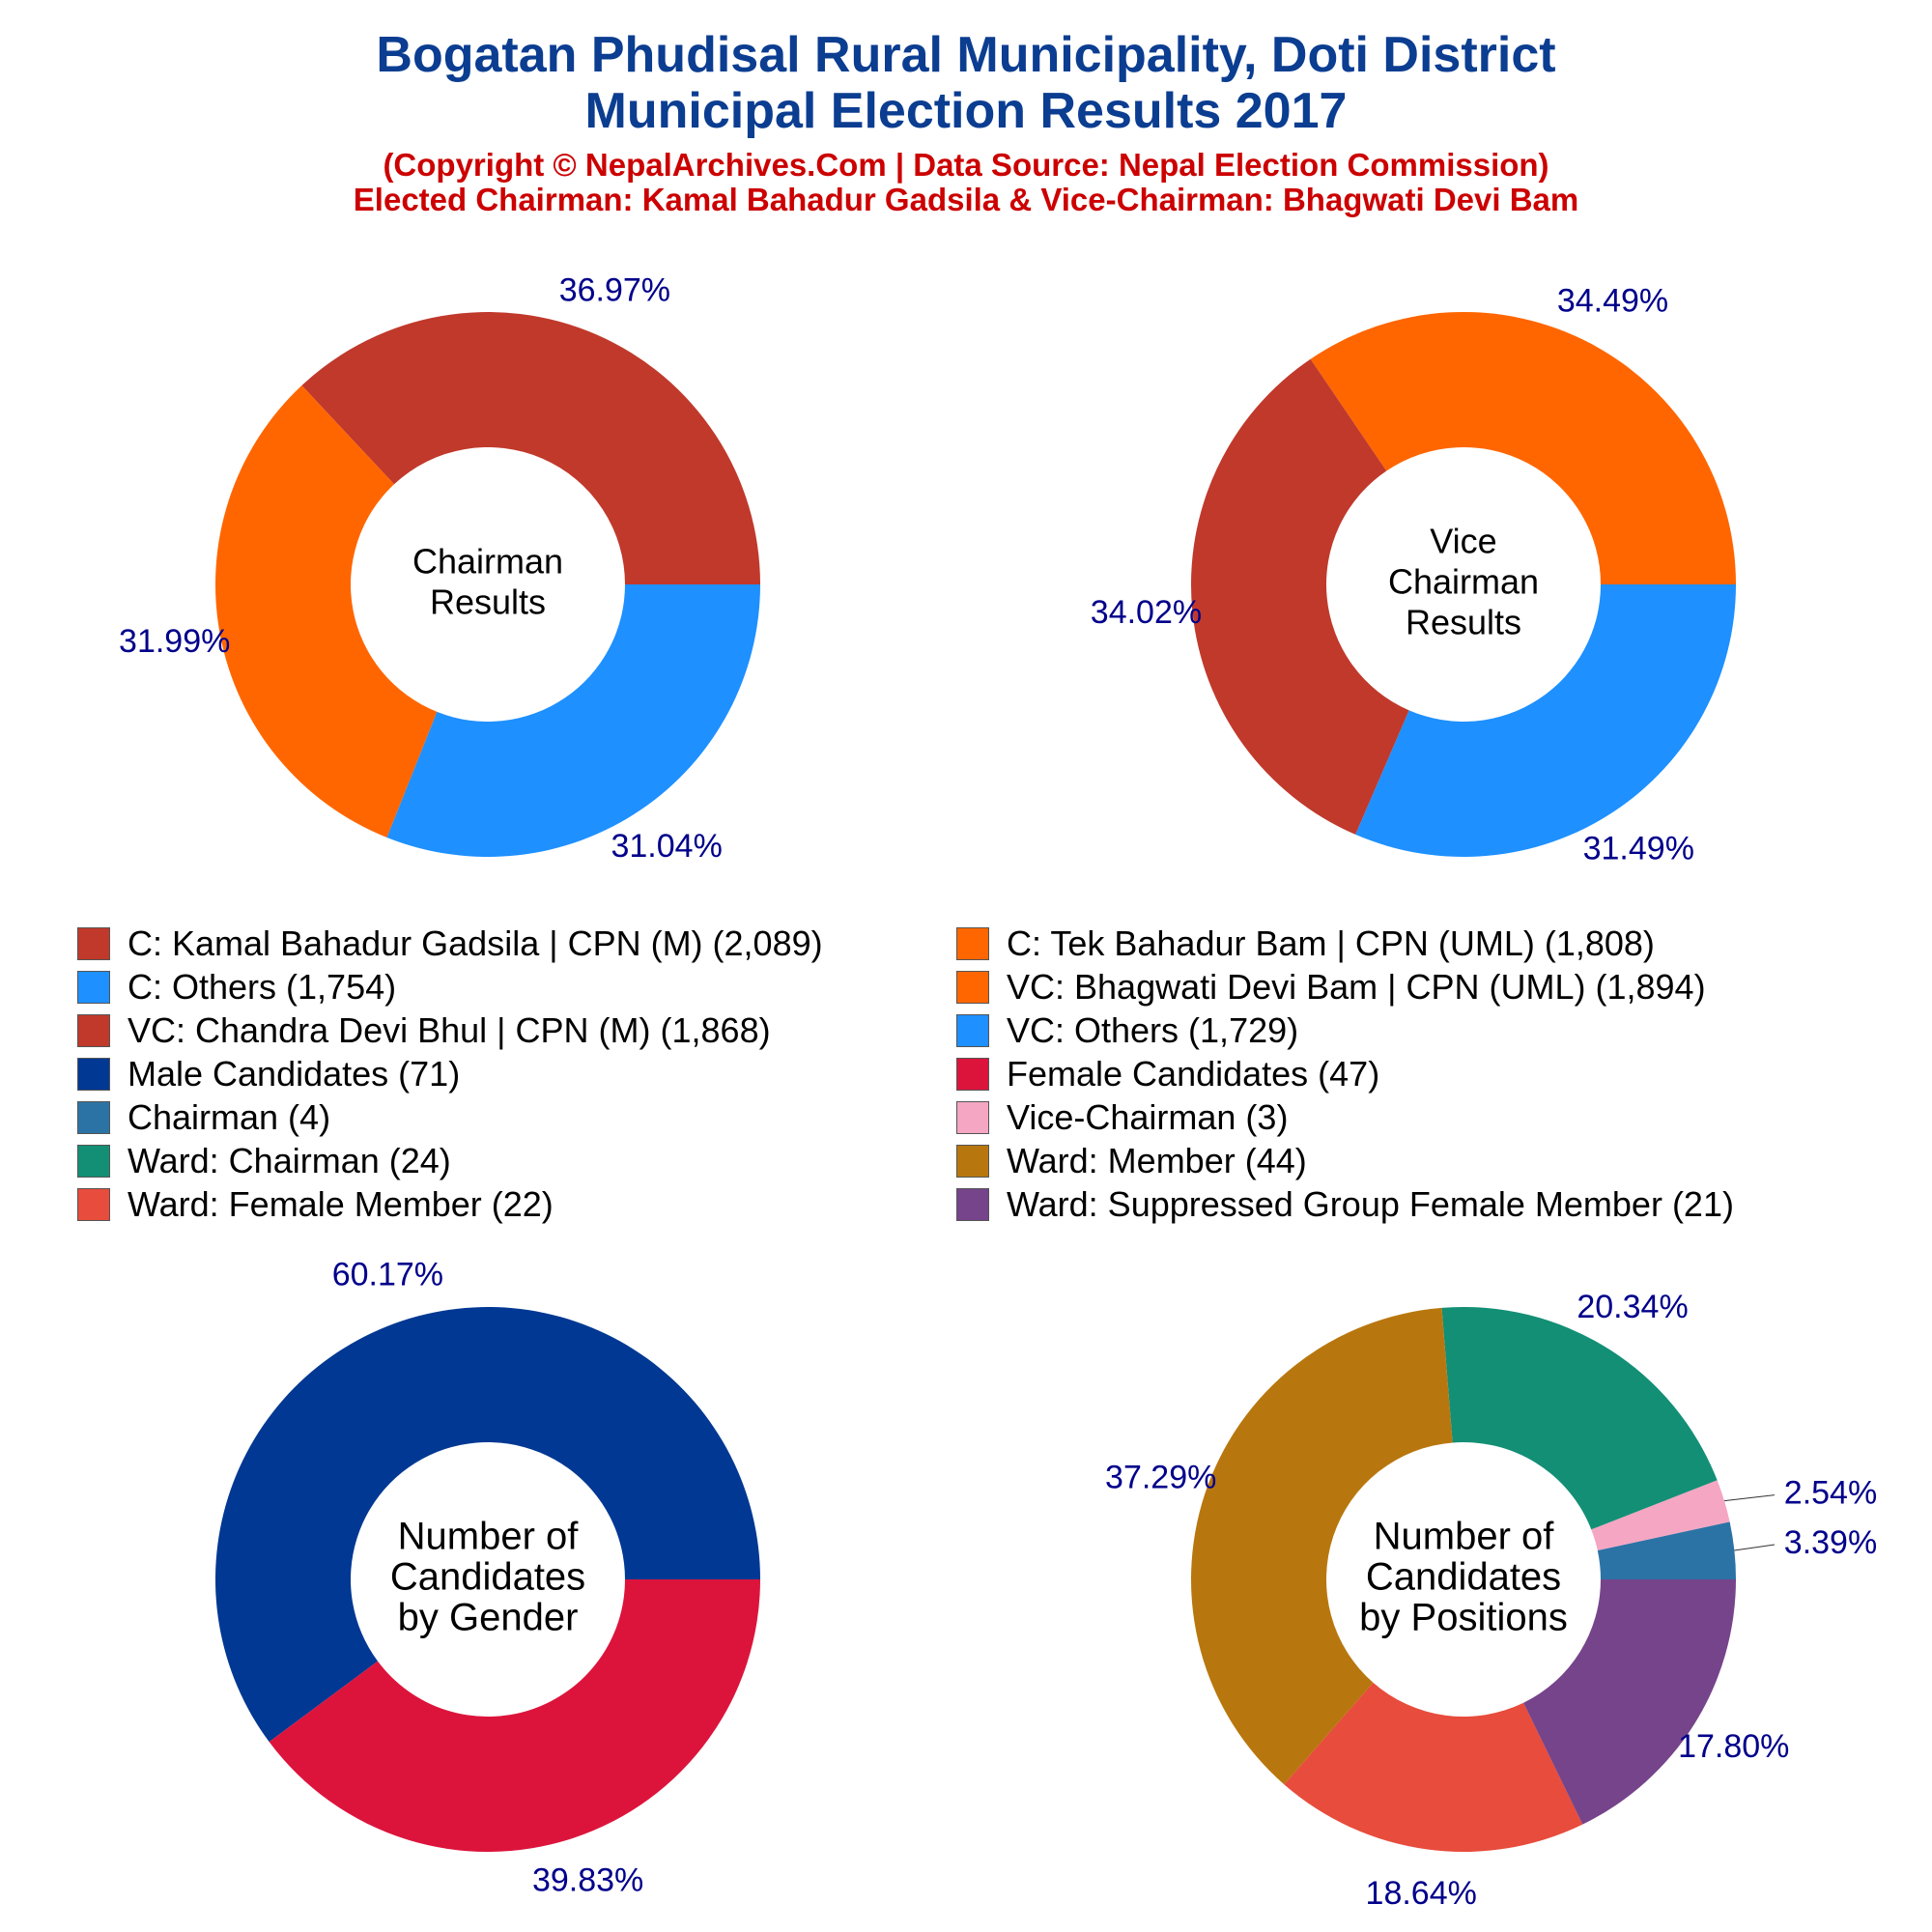 The height and width of the screenshot is (1932, 1932). What do you see at coordinates (1160, 1477) in the screenshot?
I see `percent-label: 37.29%` at bounding box center [1160, 1477].